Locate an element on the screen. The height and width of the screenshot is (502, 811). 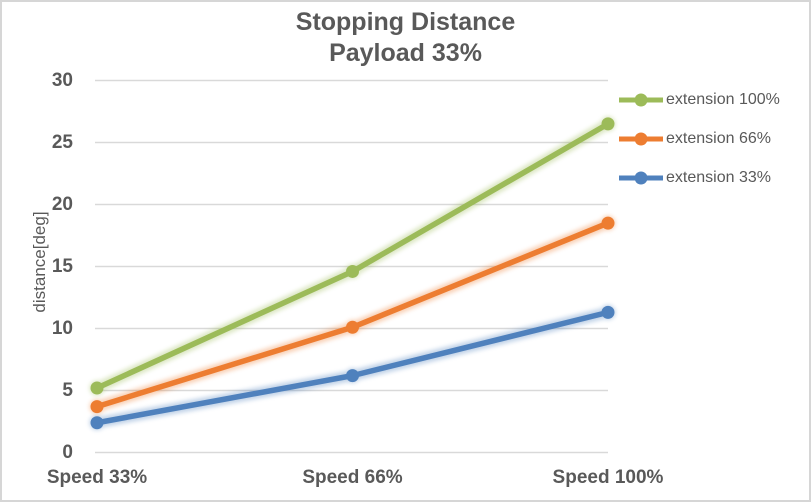
legend-item: extension 66% is located at coordinates (699, 138).